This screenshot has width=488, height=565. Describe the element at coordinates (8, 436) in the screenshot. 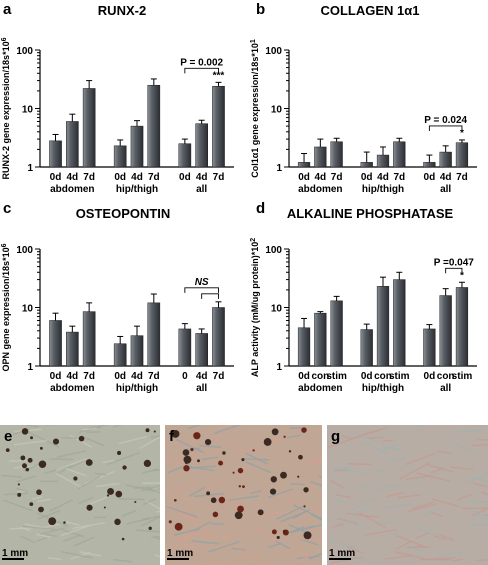

I see `panel-letter: e` at that location.